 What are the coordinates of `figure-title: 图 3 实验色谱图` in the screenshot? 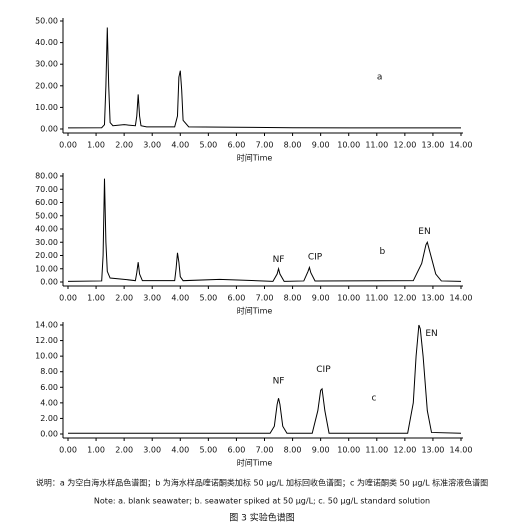 It's located at (261, 518).